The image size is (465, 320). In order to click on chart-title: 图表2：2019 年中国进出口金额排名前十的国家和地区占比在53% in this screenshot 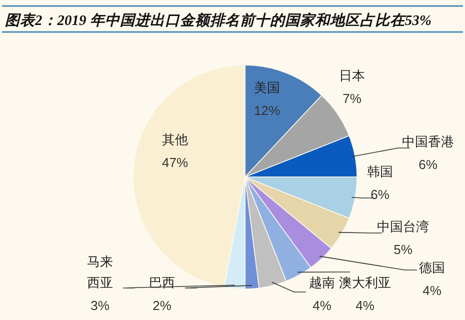, I will do `click(218, 20)`.